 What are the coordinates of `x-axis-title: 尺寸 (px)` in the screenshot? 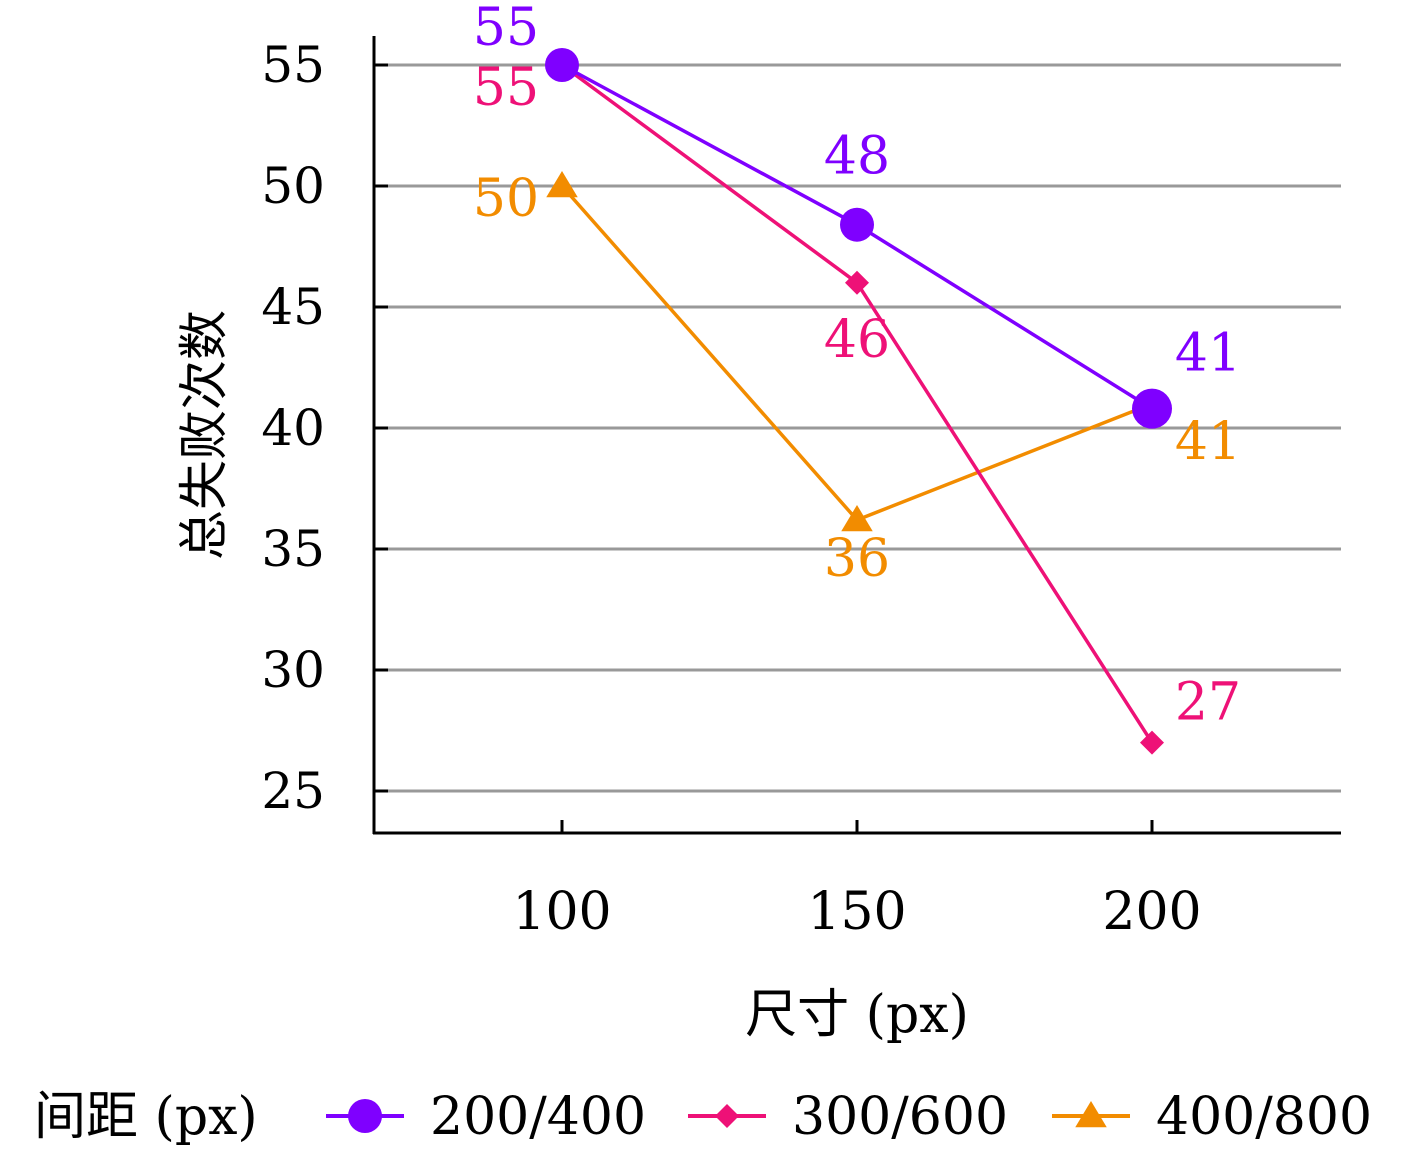 It's located at (857, 1015).